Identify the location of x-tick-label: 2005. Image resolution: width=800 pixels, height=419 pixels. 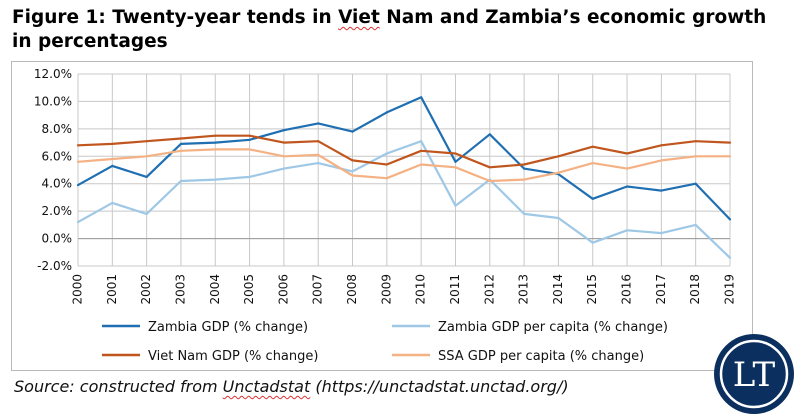
(249, 289).